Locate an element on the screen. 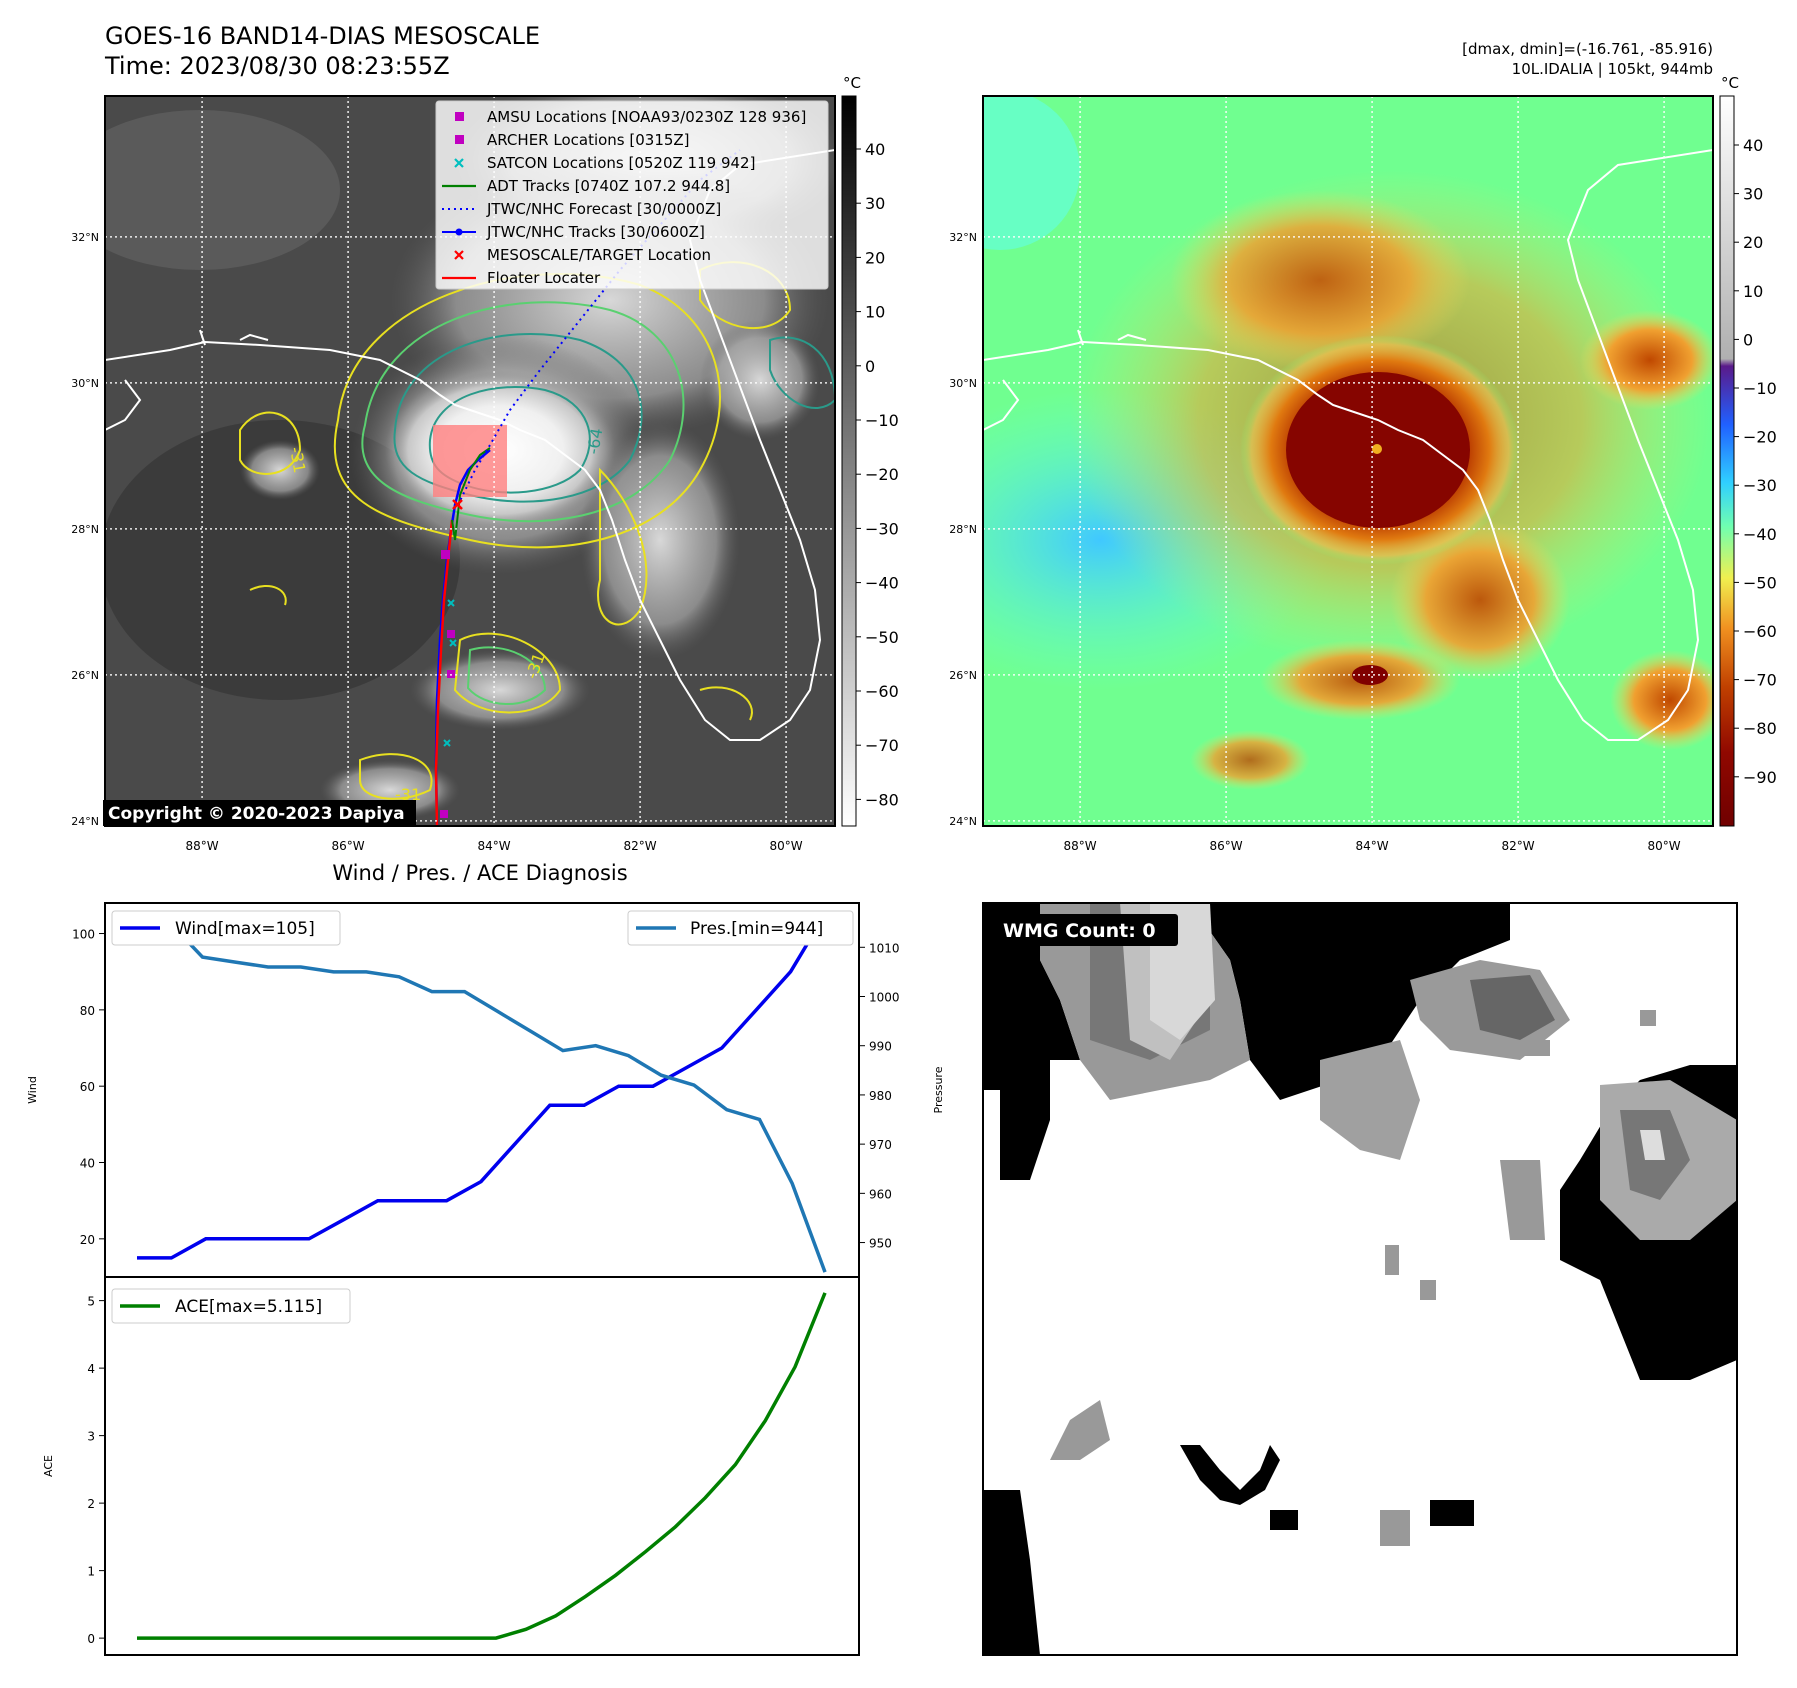  legend-label: Wind[max=105] is located at coordinates (245, 929).